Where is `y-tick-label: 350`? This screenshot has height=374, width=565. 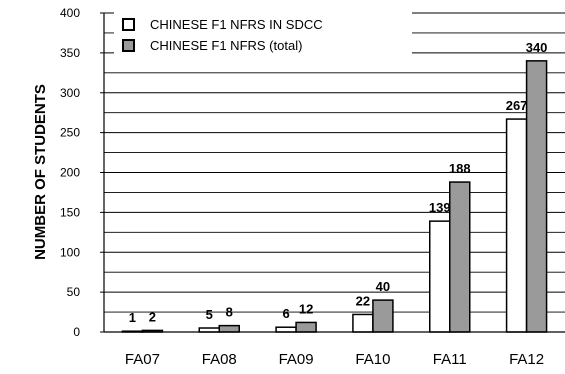
y-tick-label: 350 is located at coordinates (70, 53).